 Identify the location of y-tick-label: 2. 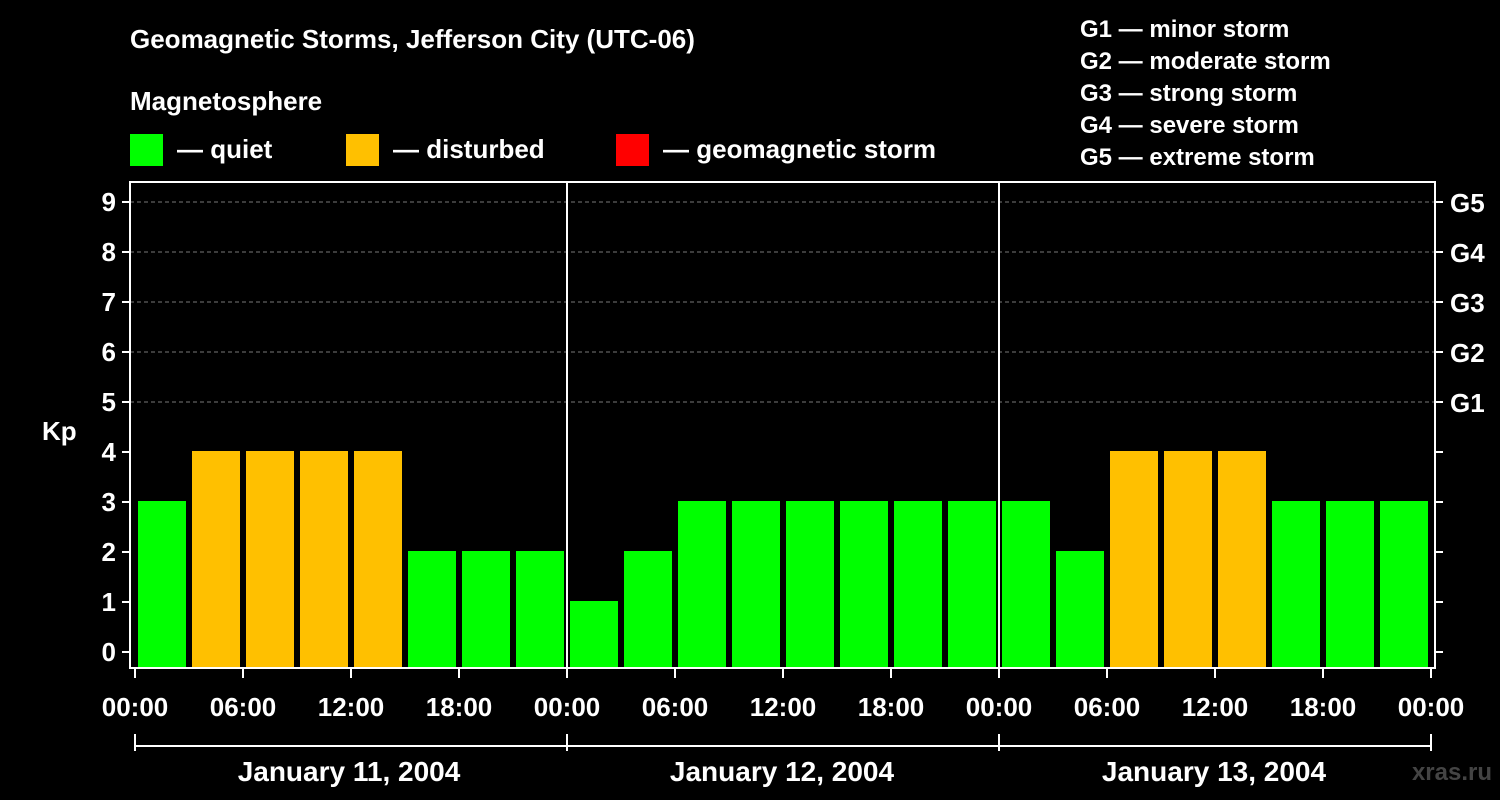
(109, 552).